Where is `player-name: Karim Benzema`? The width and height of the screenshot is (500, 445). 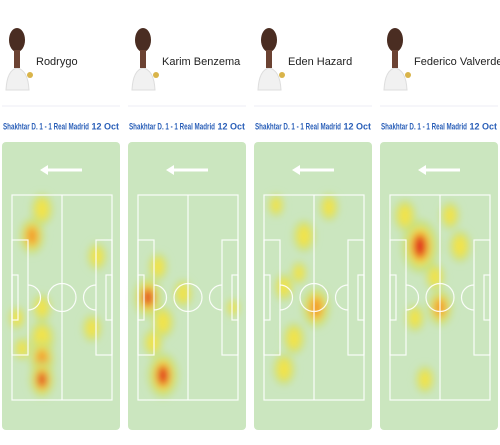
player-name: Karim Benzema is located at coordinates (201, 62).